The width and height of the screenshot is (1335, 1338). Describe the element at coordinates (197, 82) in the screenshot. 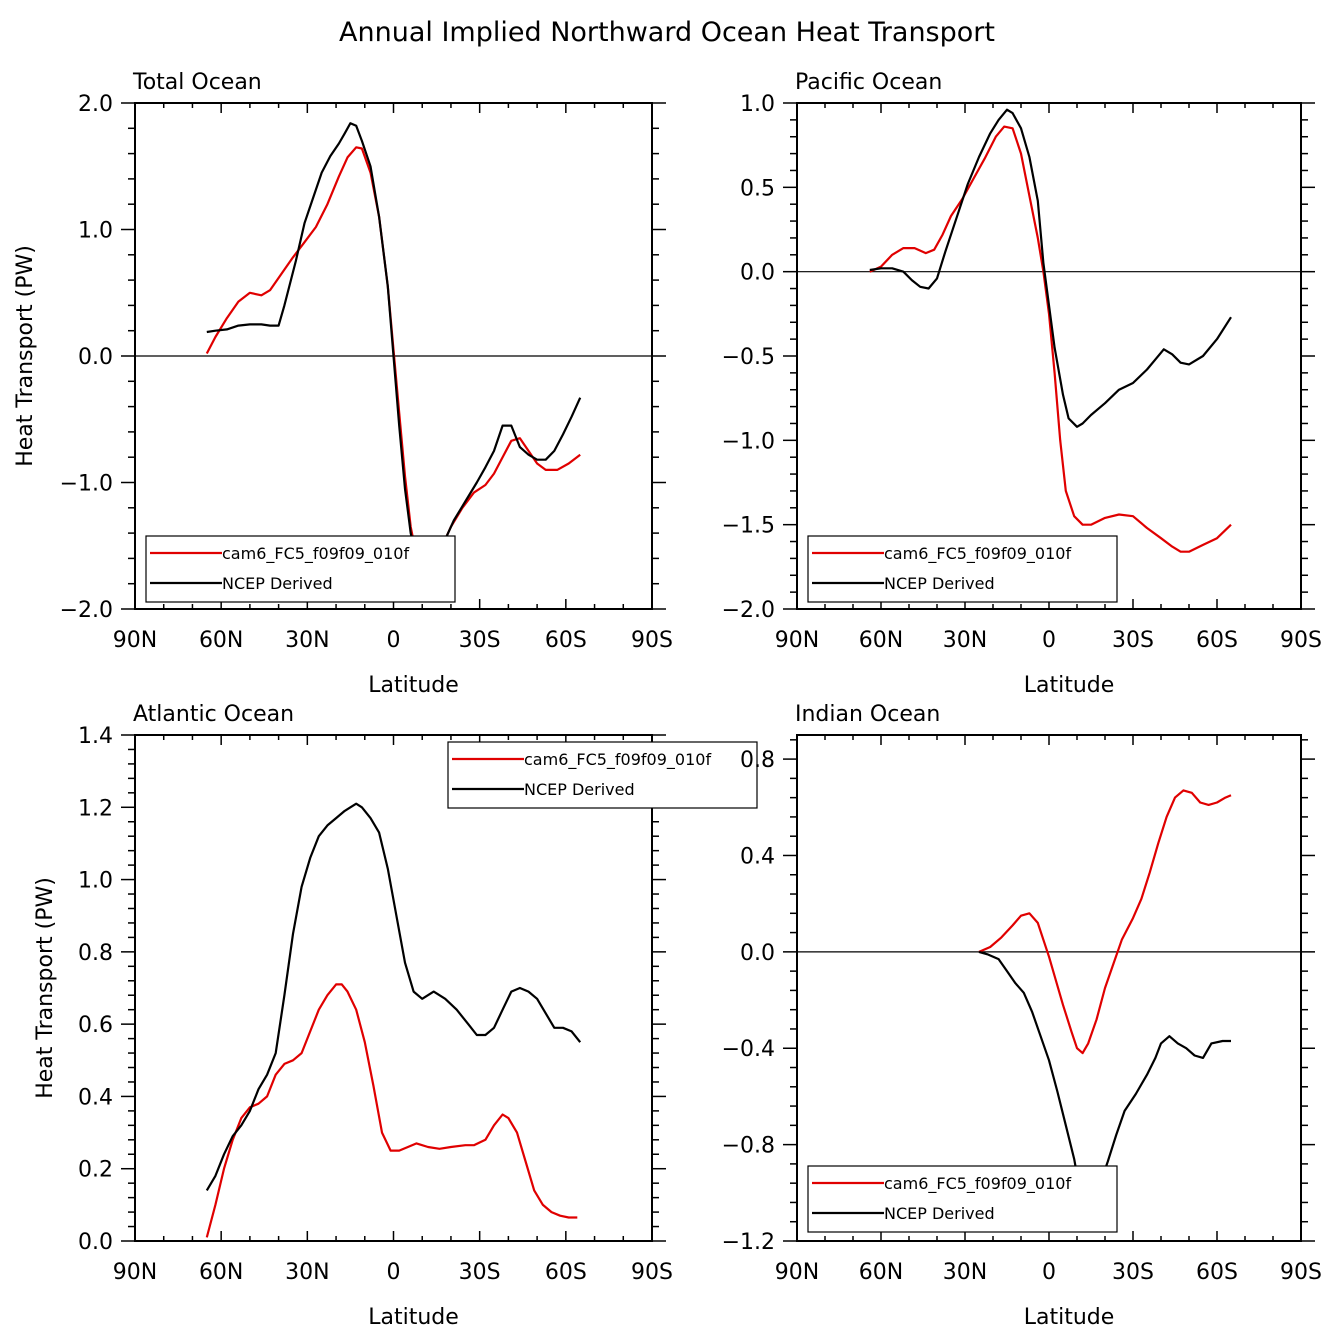

I see `panel-title: Total Ocean` at that location.